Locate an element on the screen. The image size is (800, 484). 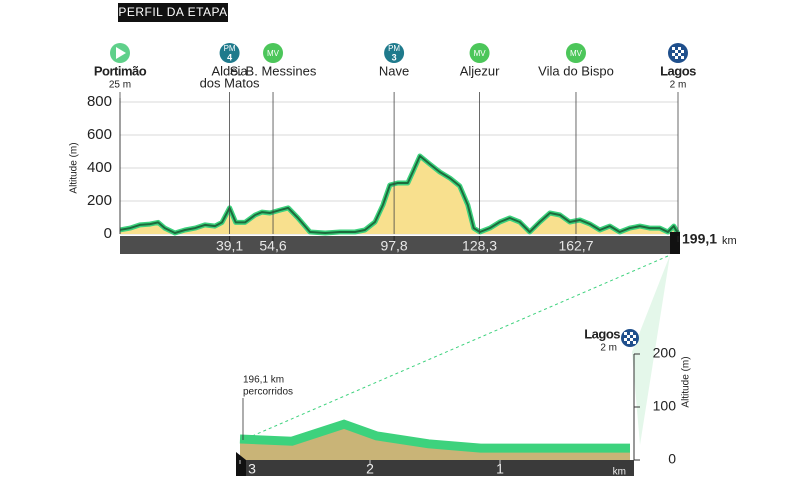
chart-title: PERFIL DA ETAPA is located at coordinates (172, 12).